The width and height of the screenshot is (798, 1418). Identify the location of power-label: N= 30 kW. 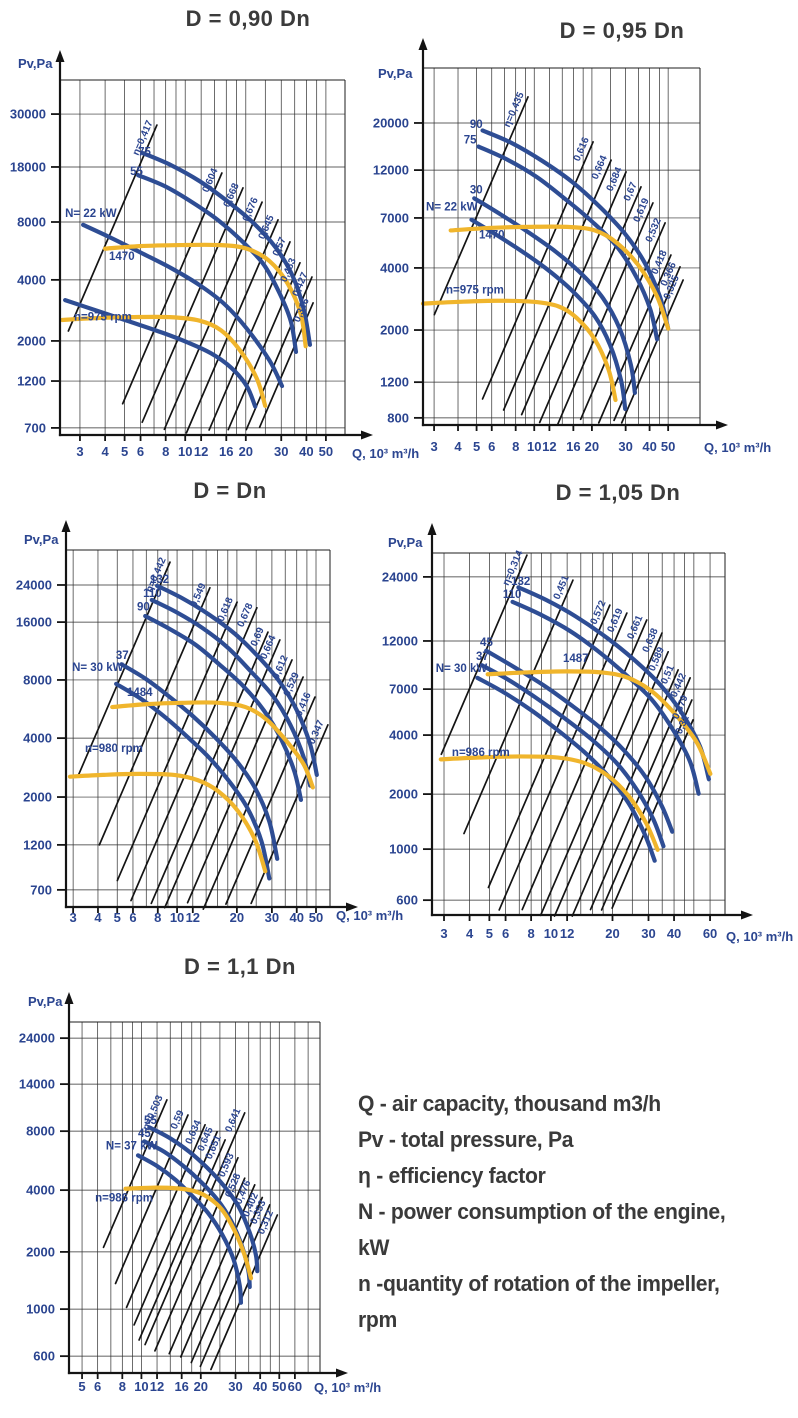
(98, 668).